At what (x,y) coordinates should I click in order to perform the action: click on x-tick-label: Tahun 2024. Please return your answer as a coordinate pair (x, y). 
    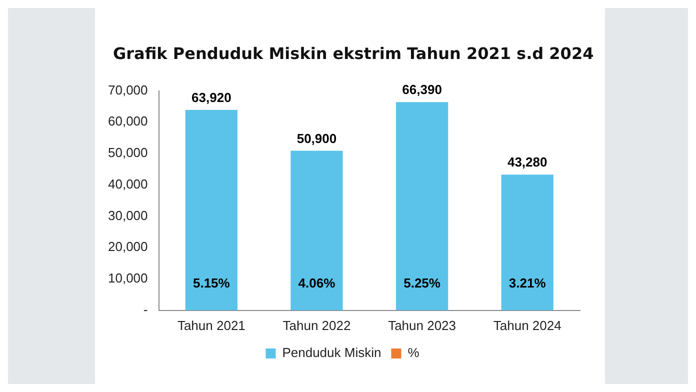
    Looking at the image, I should click on (527, 325).